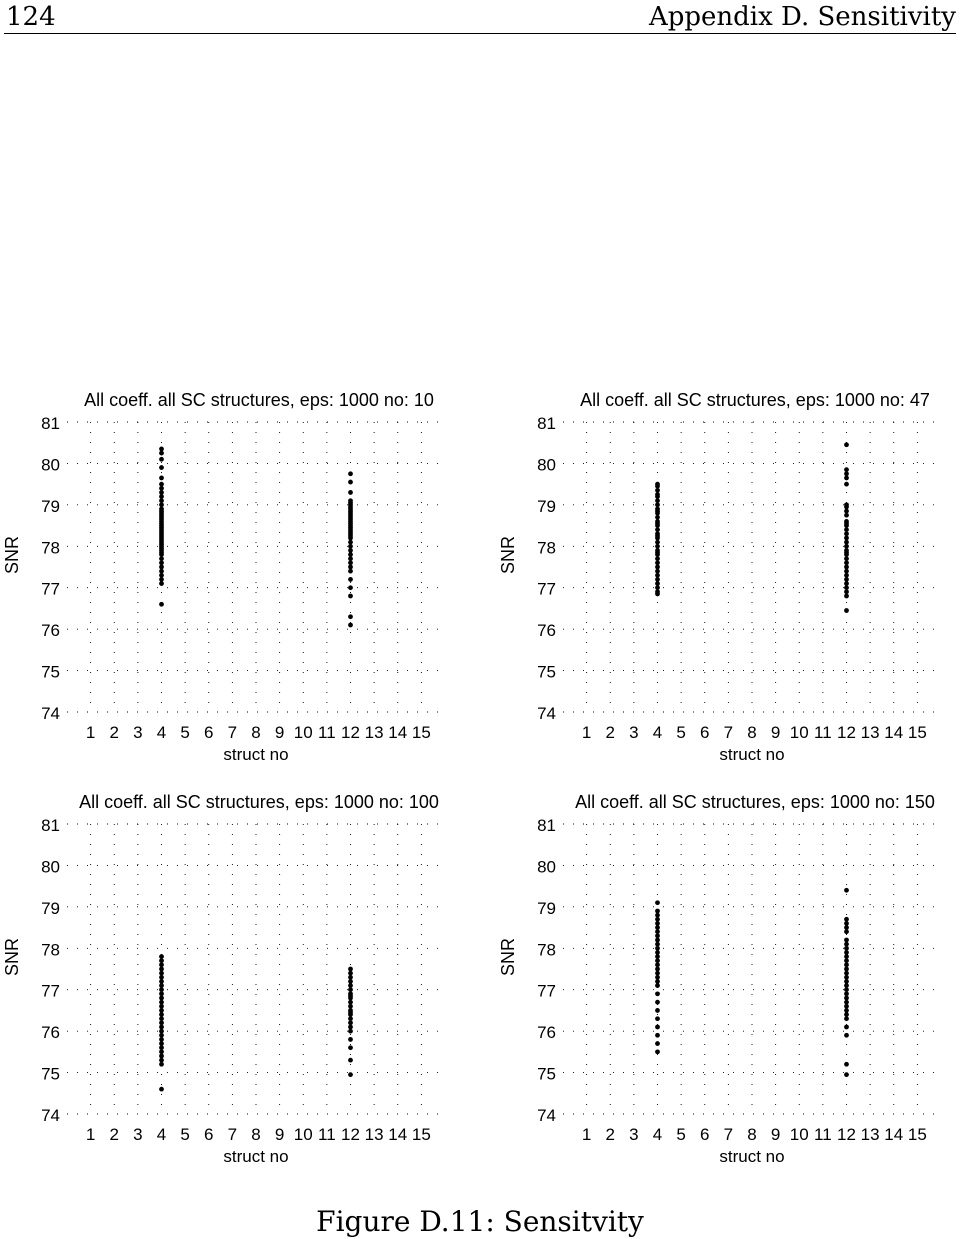 This screenshot has height=1239, width=960. What do you see at coordinates (50, 423) in the screenshot?
I see `y-tick-label: 81` at bounding box center [50, 423].